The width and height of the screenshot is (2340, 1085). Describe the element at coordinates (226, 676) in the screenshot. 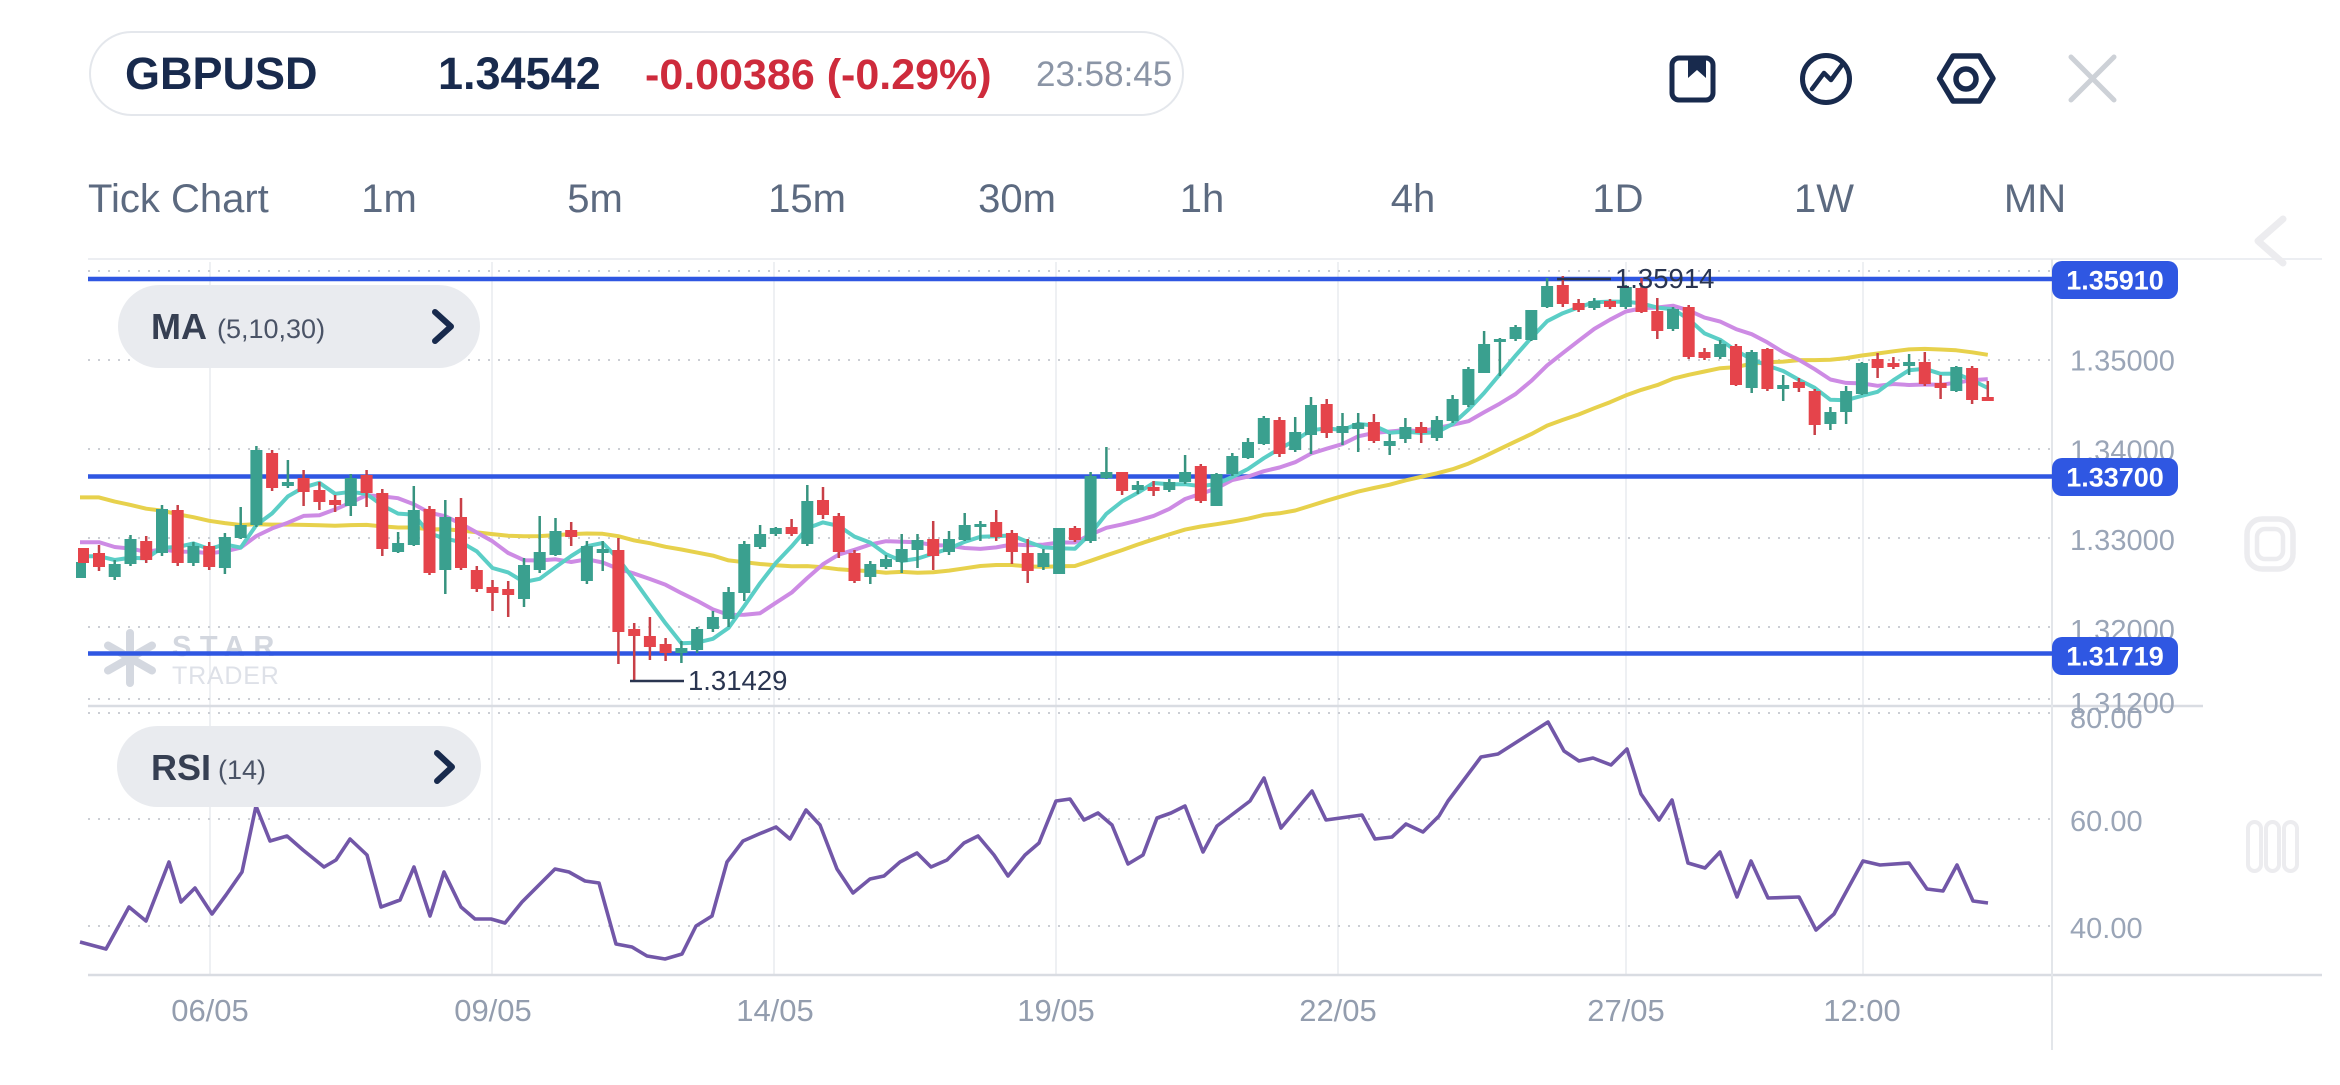

I see `svg-text: TRADER` at that location.